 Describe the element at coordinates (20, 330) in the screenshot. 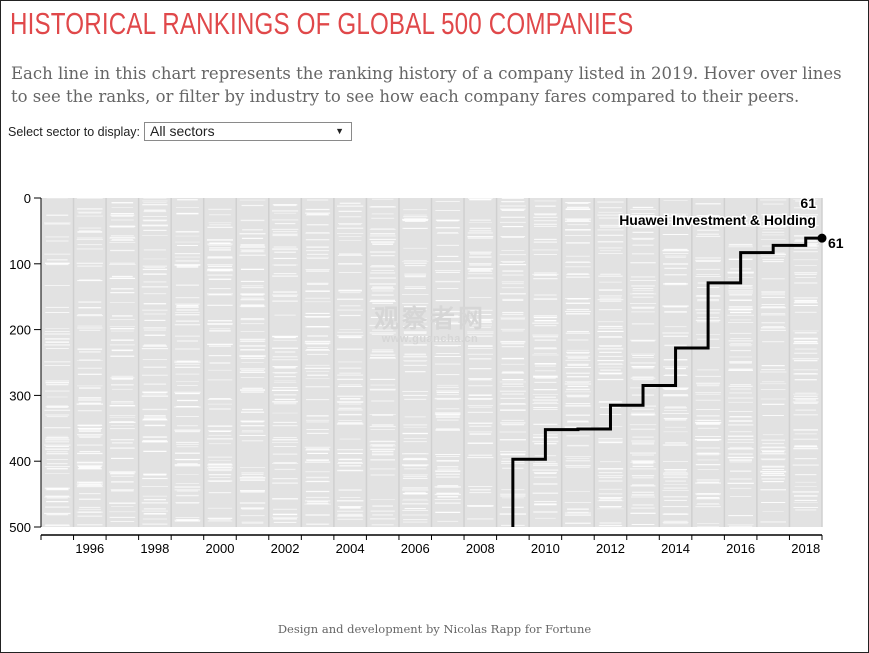

I see `y-tick-label: 200` at that location.